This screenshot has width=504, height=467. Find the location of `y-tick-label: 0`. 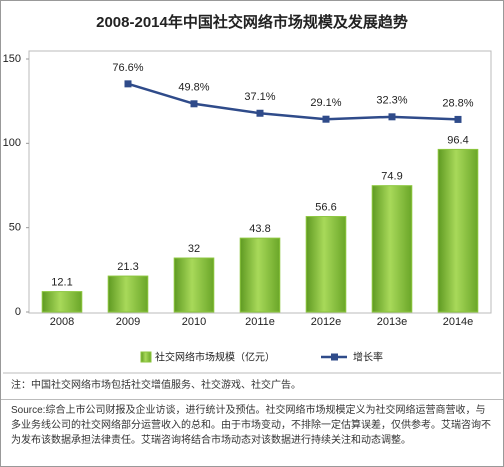

y-tick-label: 0 is located at coordinates (18, 312).